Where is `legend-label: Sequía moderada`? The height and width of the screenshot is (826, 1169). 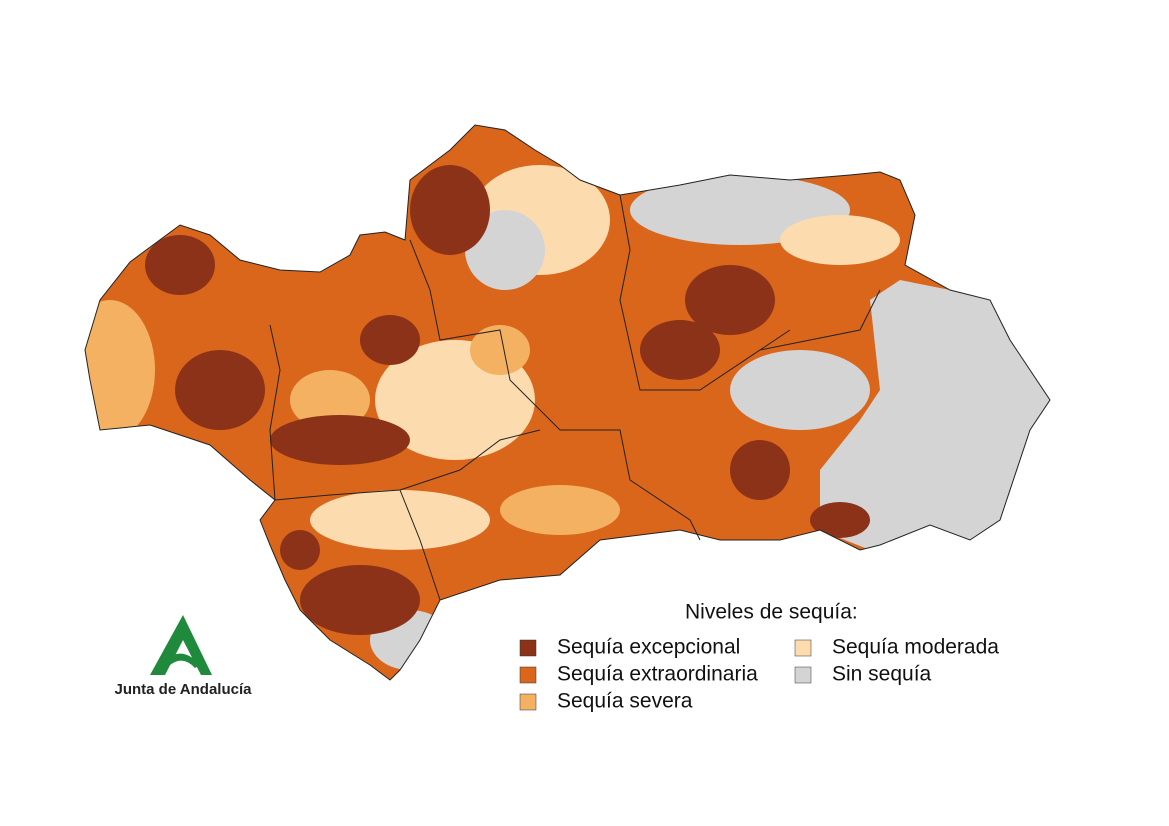
legend-label: Sequía moderada is located at coordinates (915, 647).